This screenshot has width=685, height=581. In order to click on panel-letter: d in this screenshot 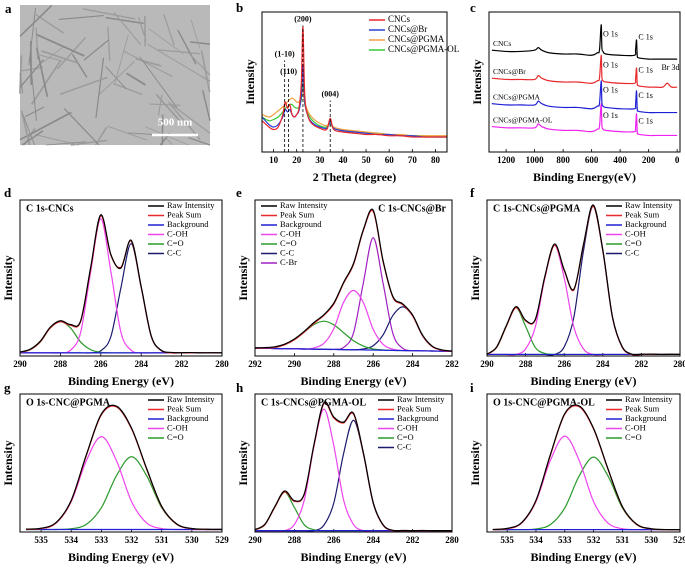, I will do `click(8, 192)`.